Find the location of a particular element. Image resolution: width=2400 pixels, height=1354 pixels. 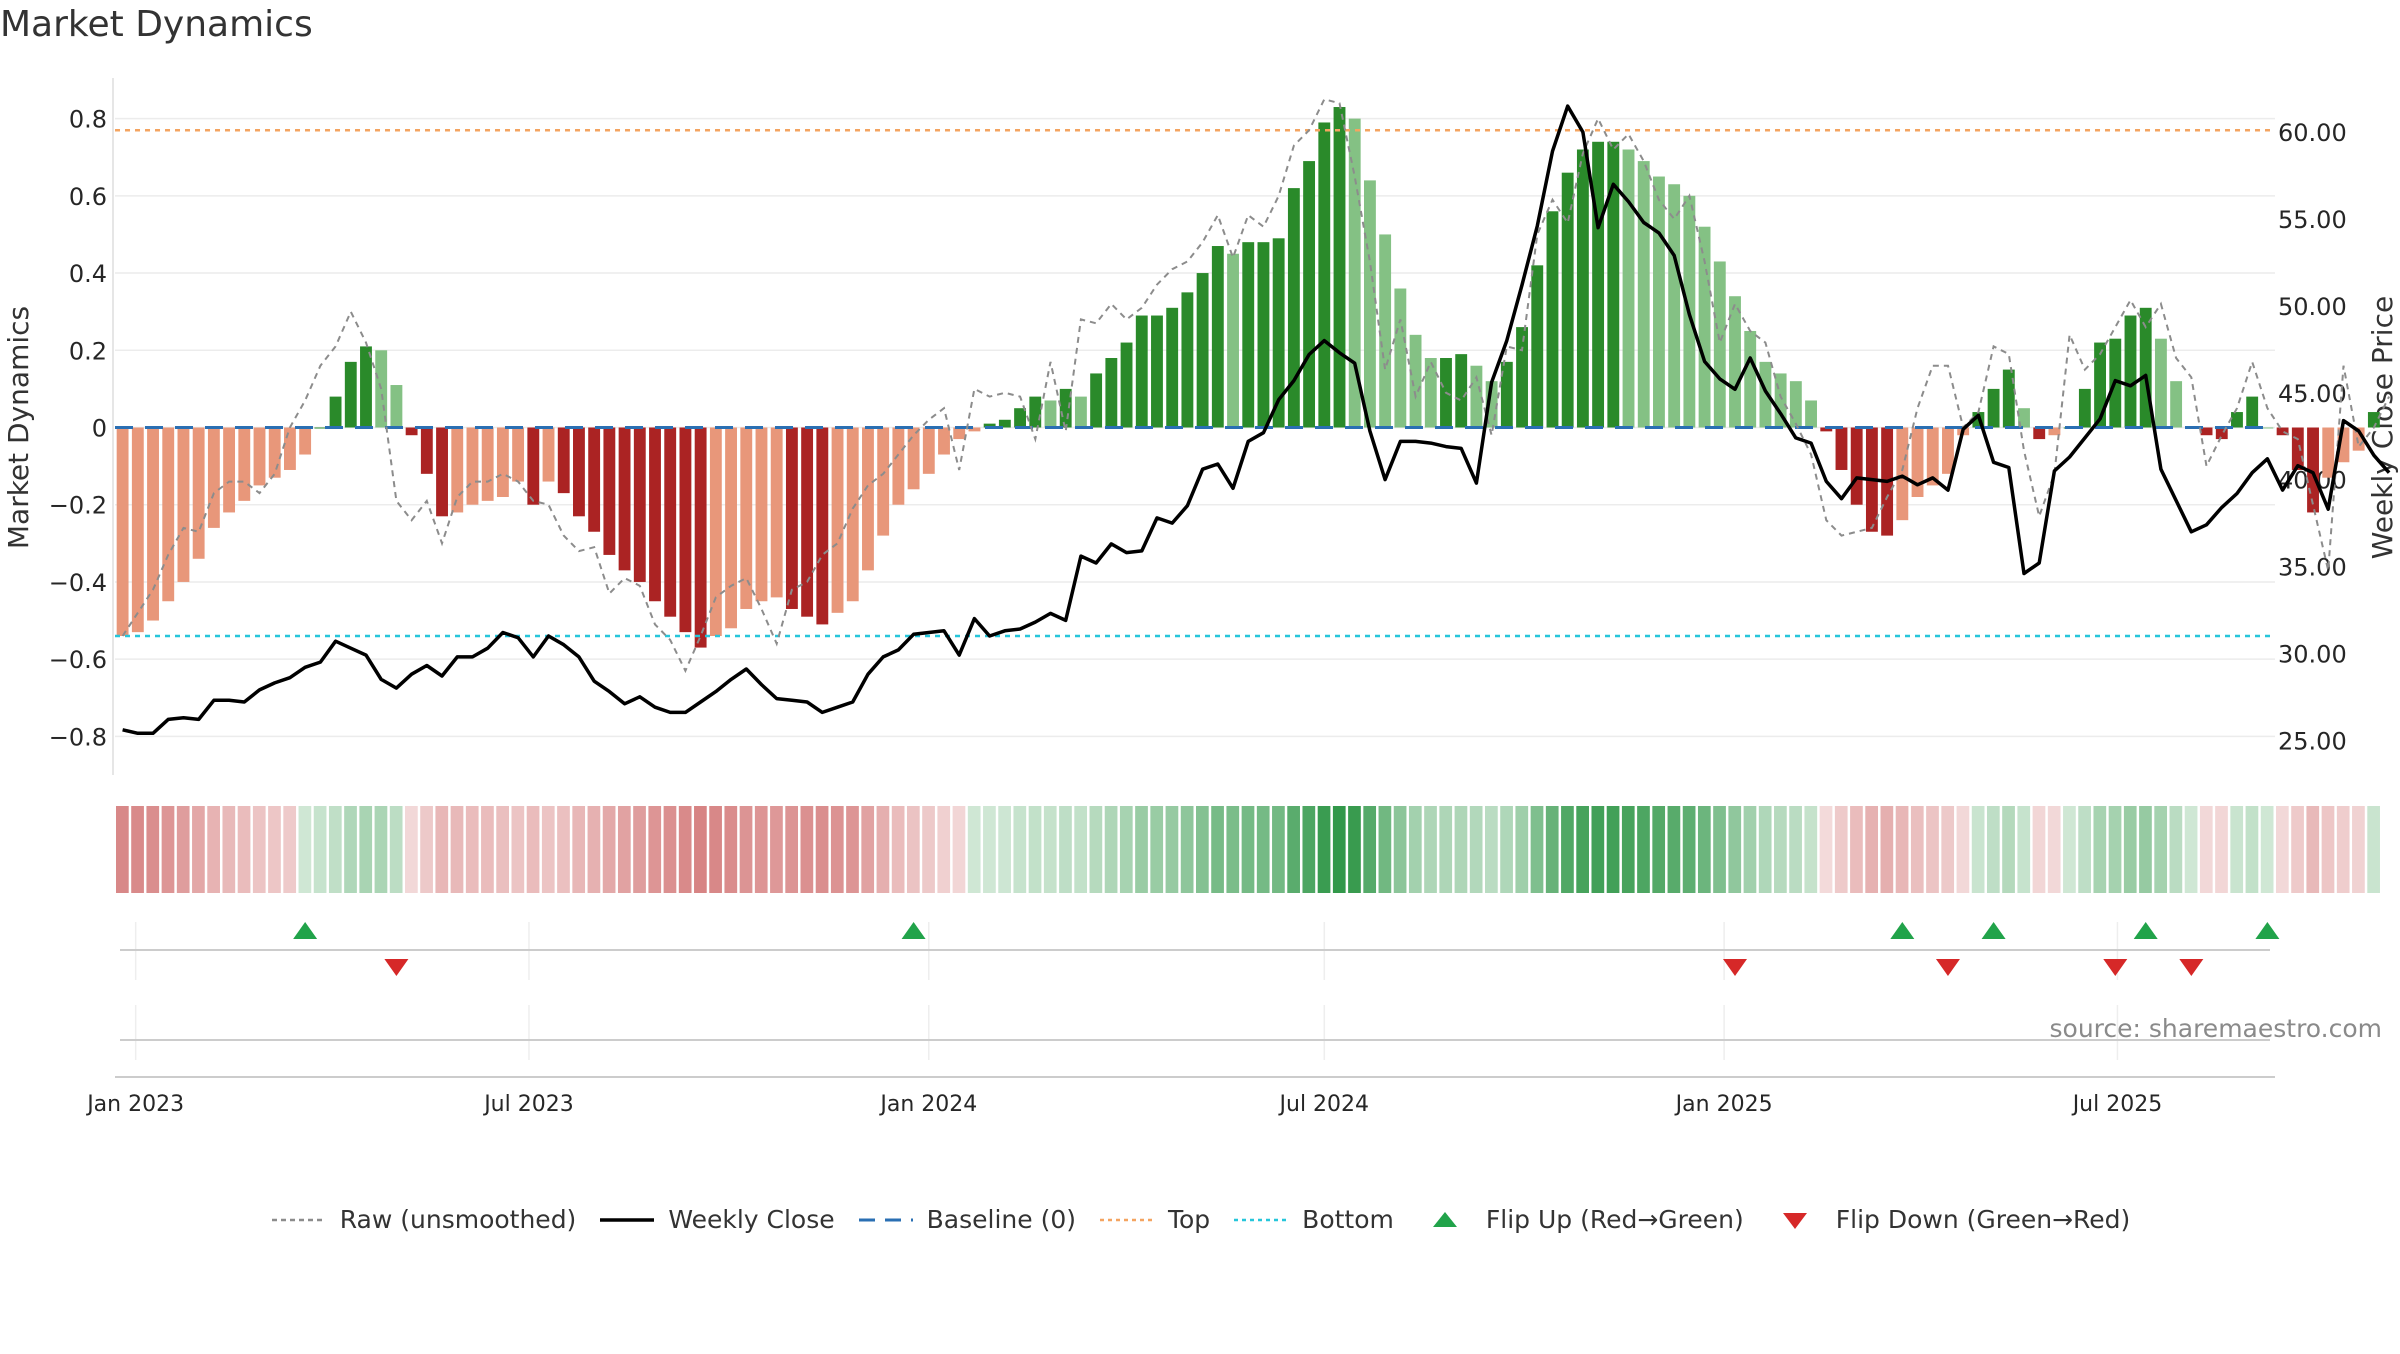

right-y-tick-label: 45.00 is located at coordinates (2312, 394).